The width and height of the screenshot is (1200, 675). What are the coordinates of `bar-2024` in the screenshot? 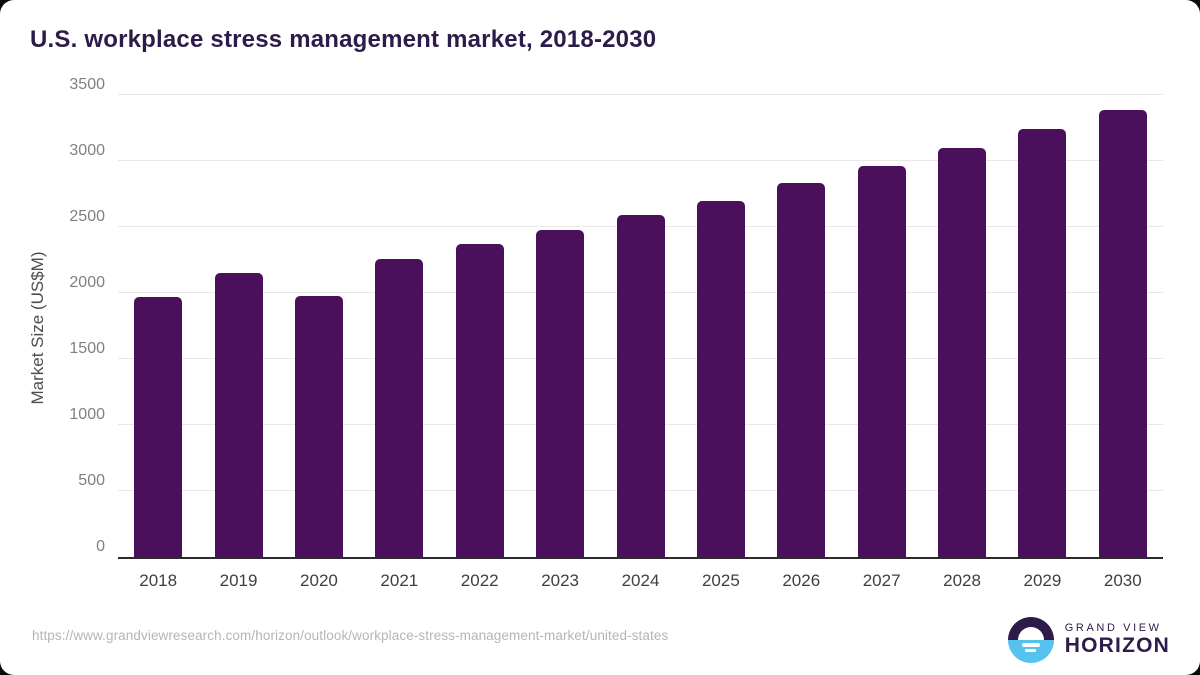 It's located at (640, 386).